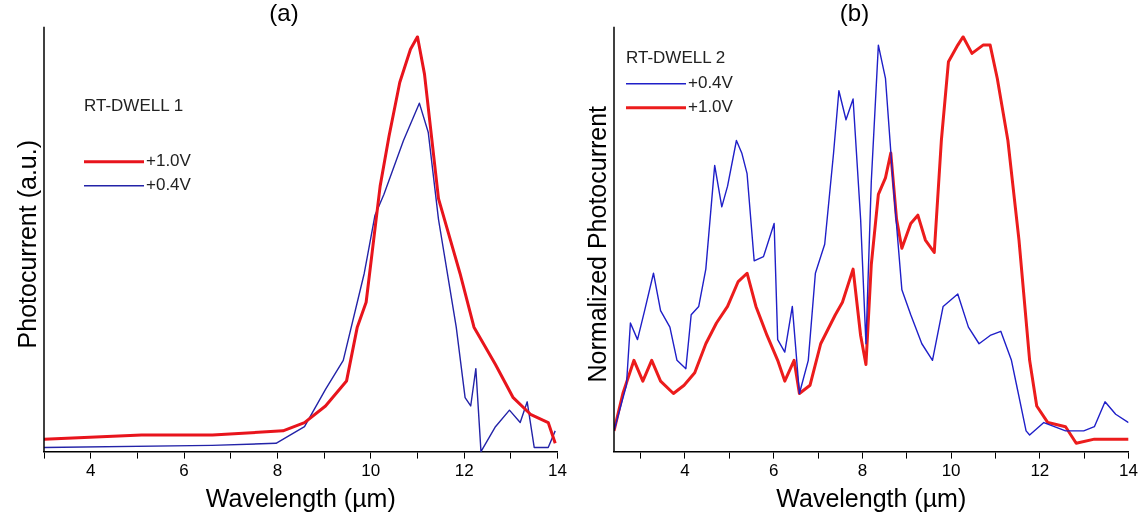  What do you see at coordinates (596, 244) in the screenshot?
I see `y-axis-title: Normalized Photocurrent` at bounding box center [596, 244].